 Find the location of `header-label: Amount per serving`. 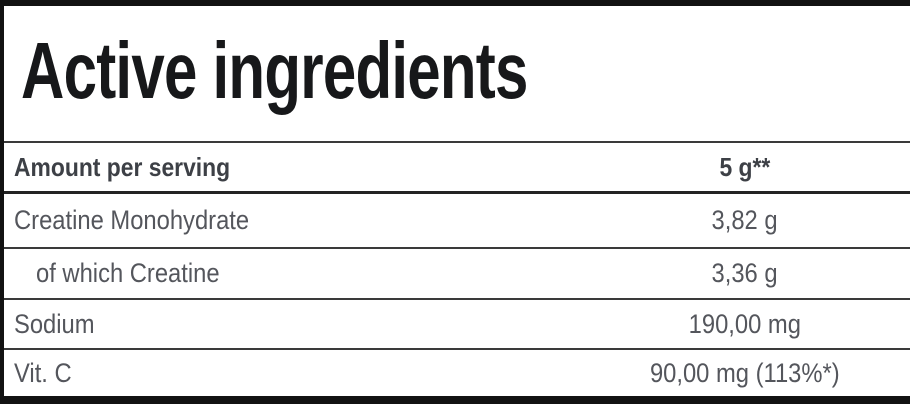

header-label: Amount per serving is located at coordinates (122, 166).